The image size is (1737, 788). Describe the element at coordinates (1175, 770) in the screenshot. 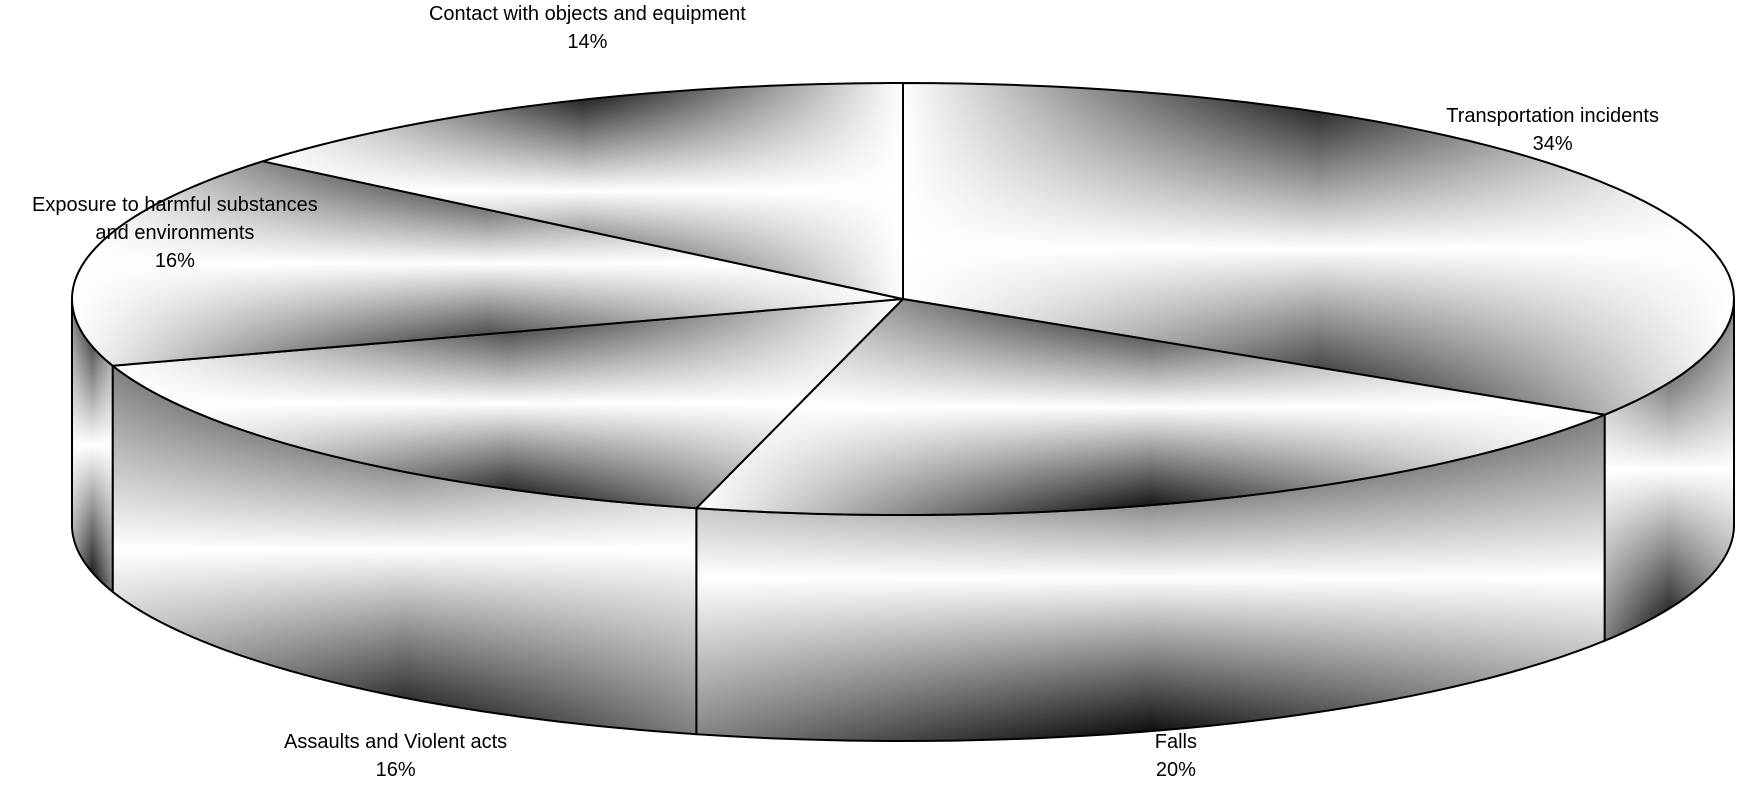

I see `slice-value-label: 20%` at that location.